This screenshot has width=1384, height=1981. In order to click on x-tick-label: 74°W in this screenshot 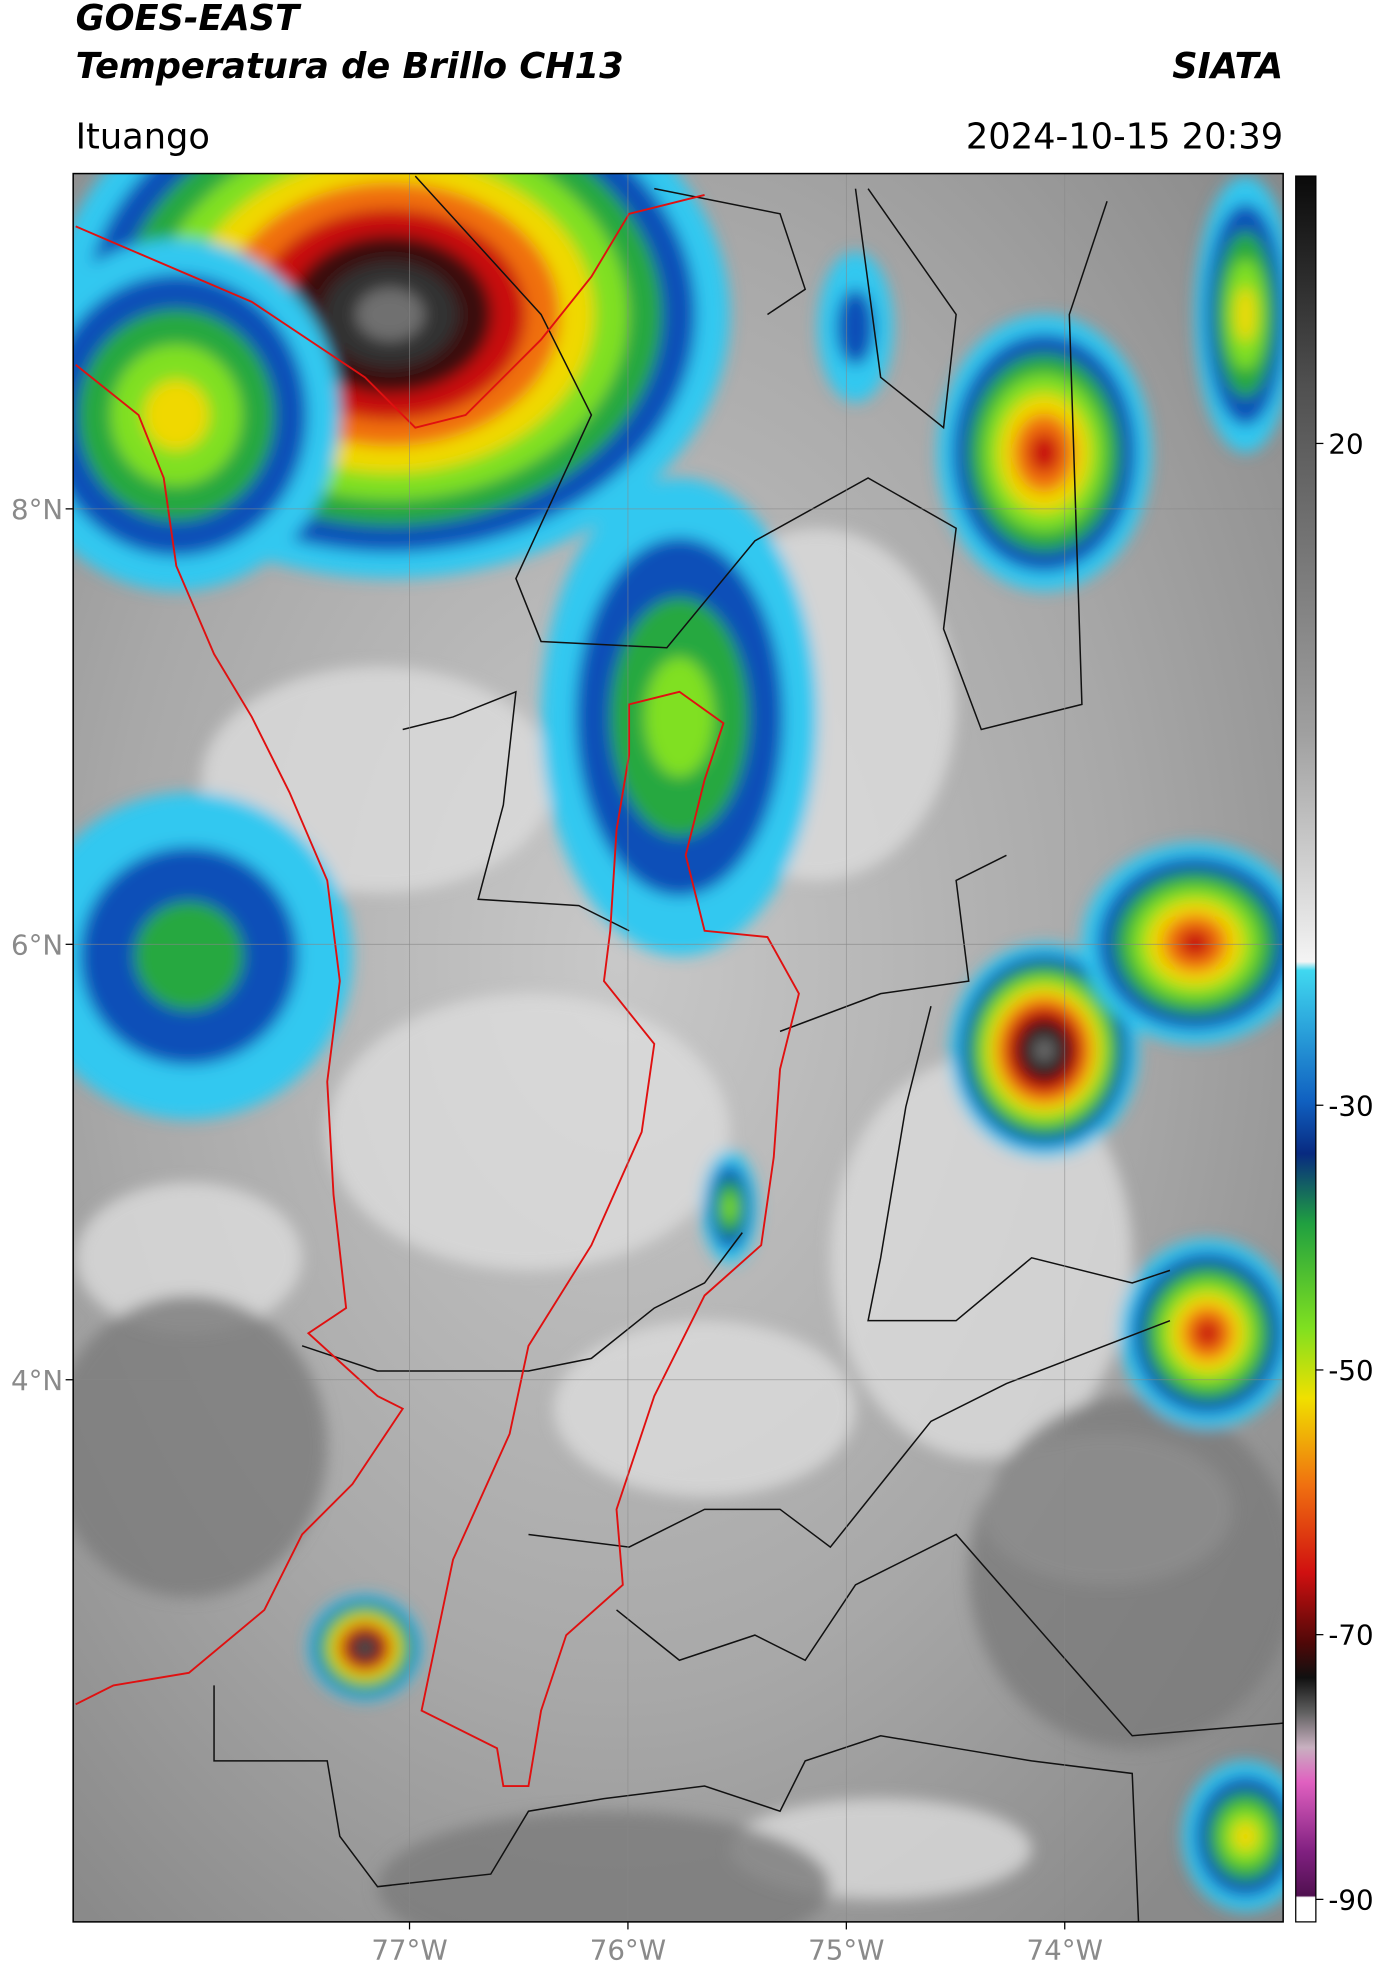, I will do `click(1065, 1950)`.